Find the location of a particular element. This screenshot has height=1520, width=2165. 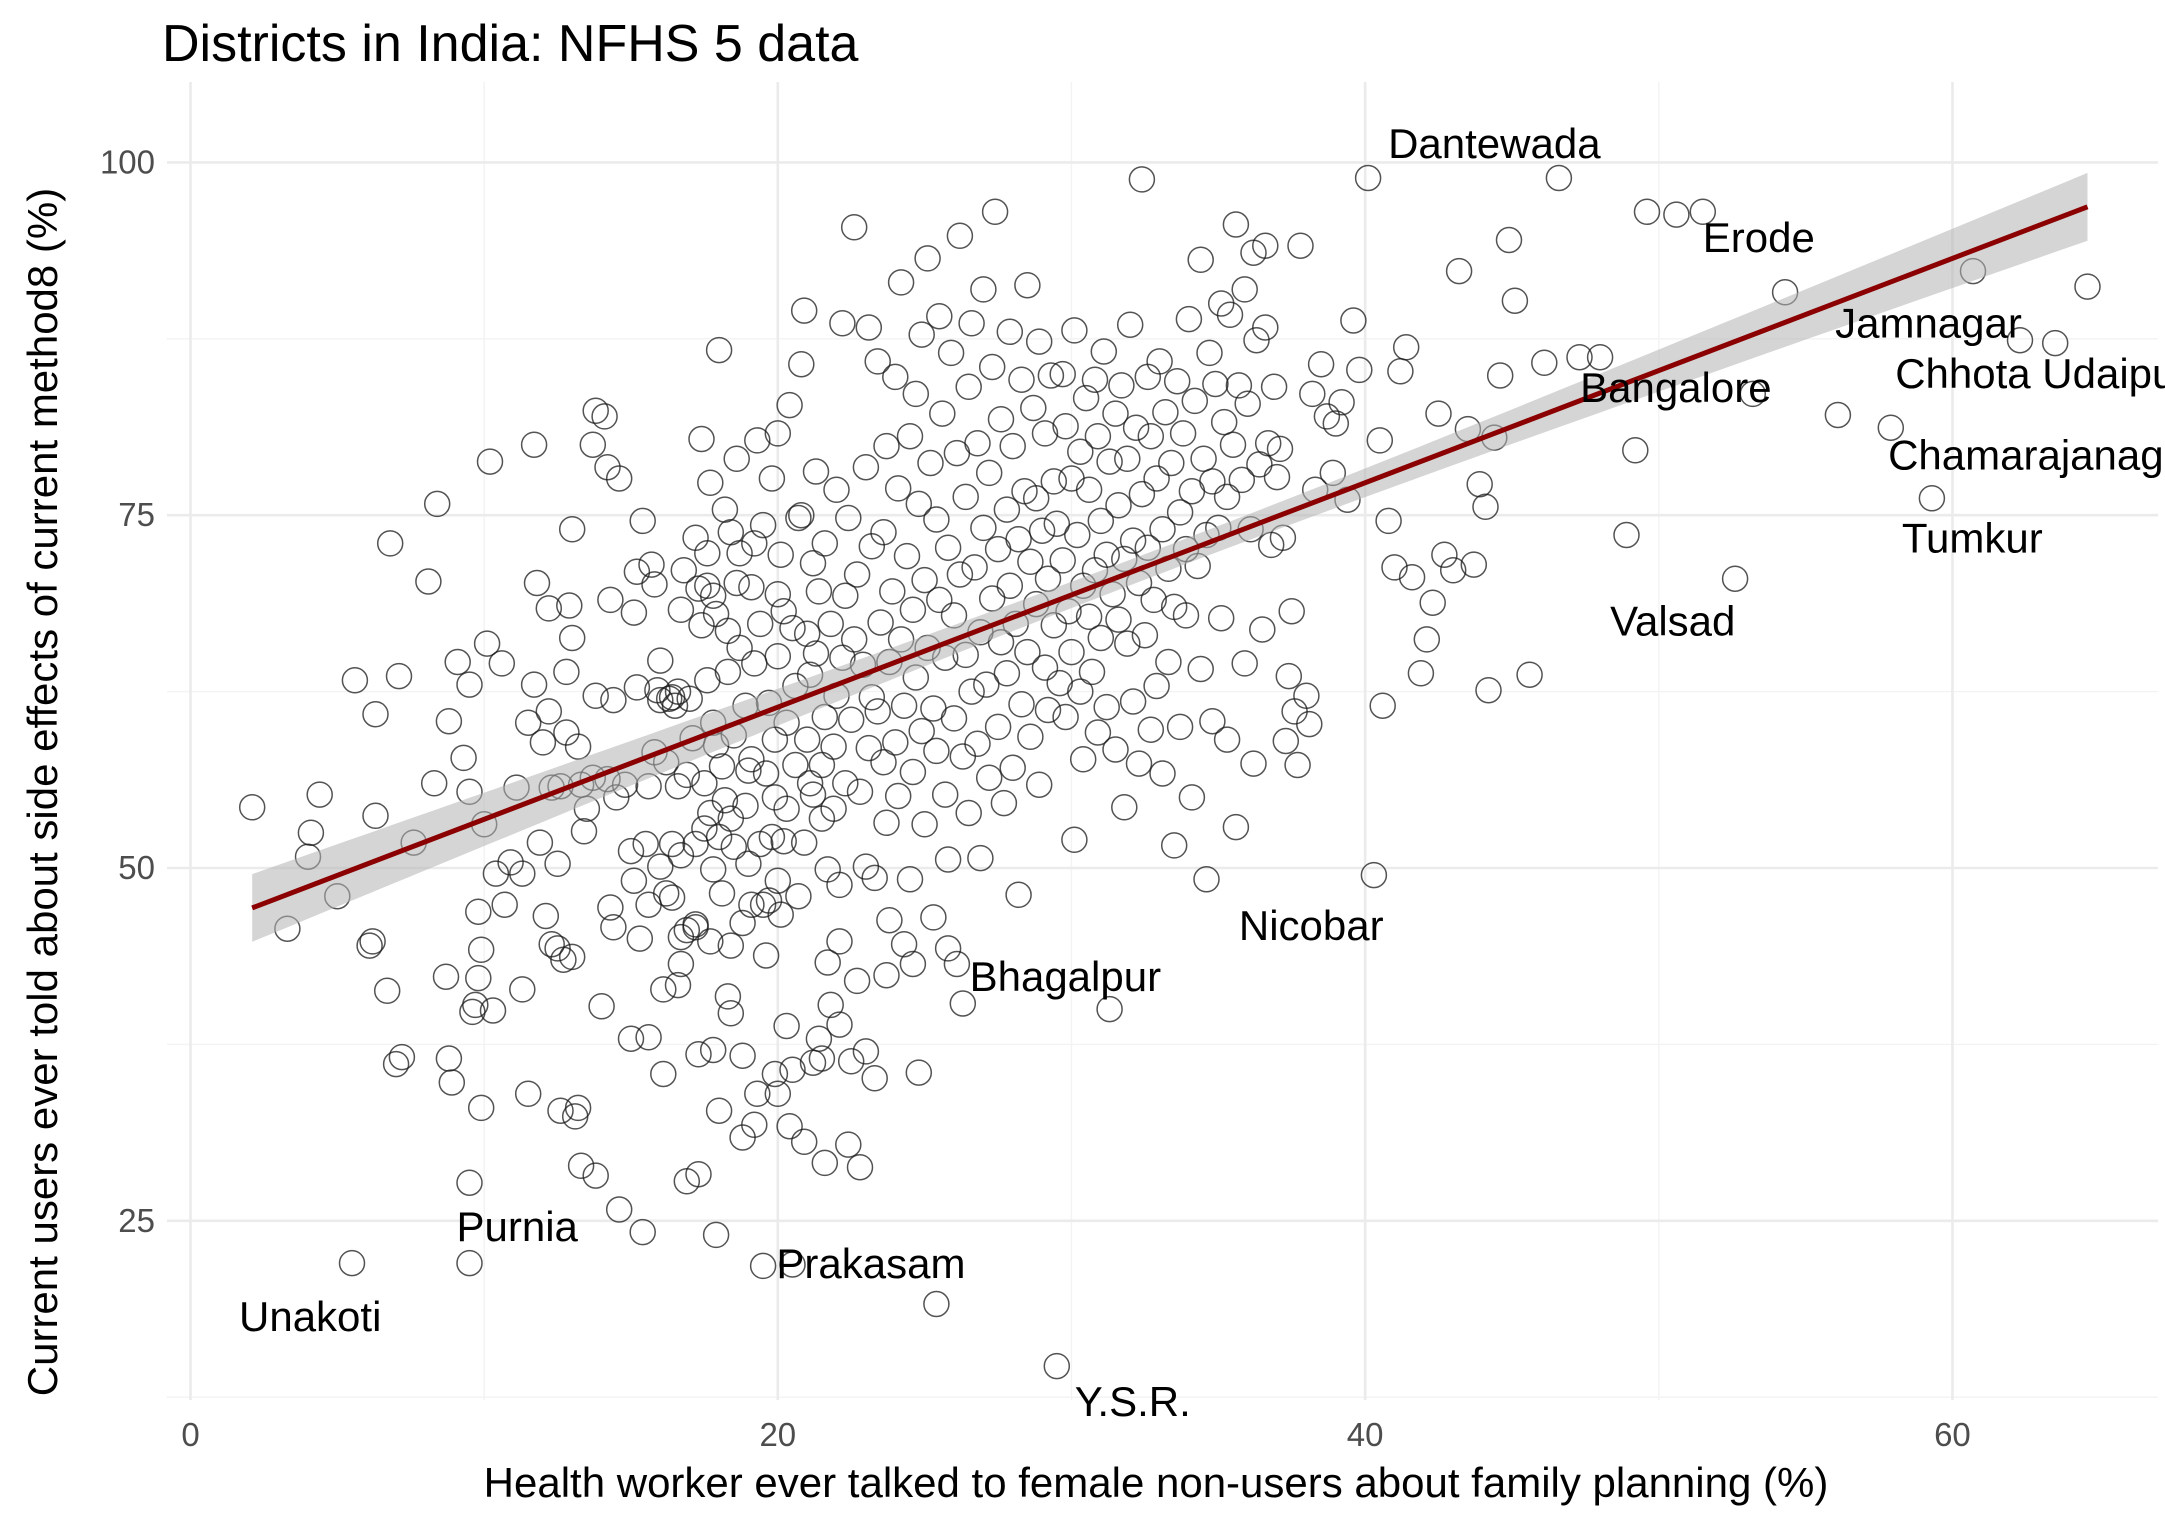

y-tick-label: 25 is located at coordinates (136, 1220).